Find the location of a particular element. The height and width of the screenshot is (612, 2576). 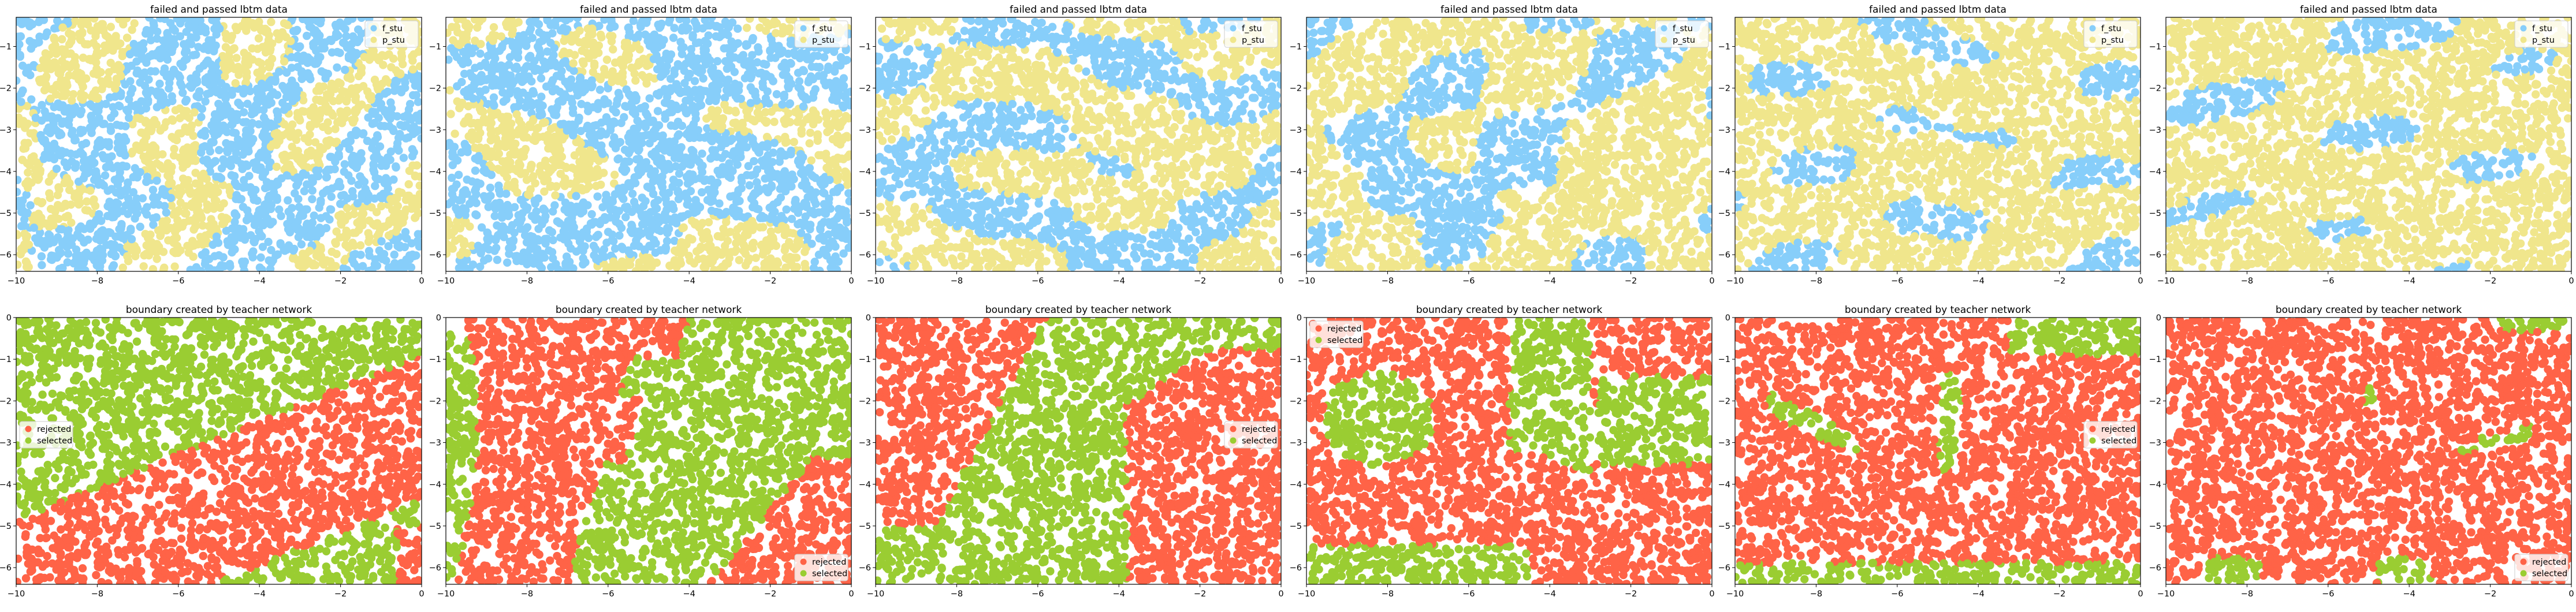

y-tick-label: −1 is located at coordinates (6, 46).